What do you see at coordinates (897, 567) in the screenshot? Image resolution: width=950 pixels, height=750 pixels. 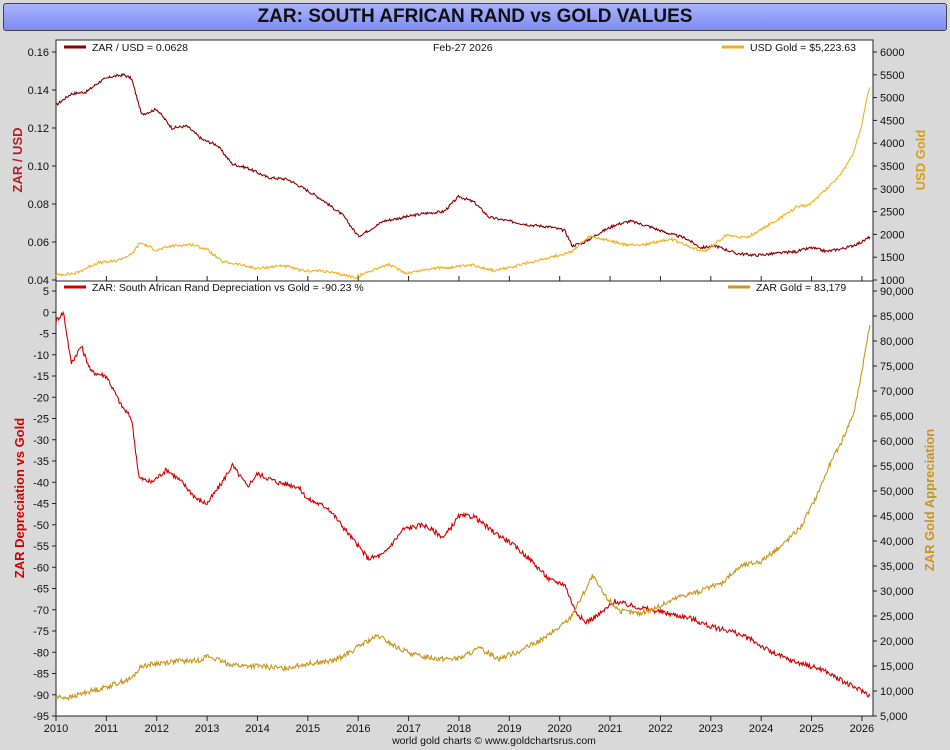 I see `y-tick-label-right: 35,000` at bounding box center [897, 567].